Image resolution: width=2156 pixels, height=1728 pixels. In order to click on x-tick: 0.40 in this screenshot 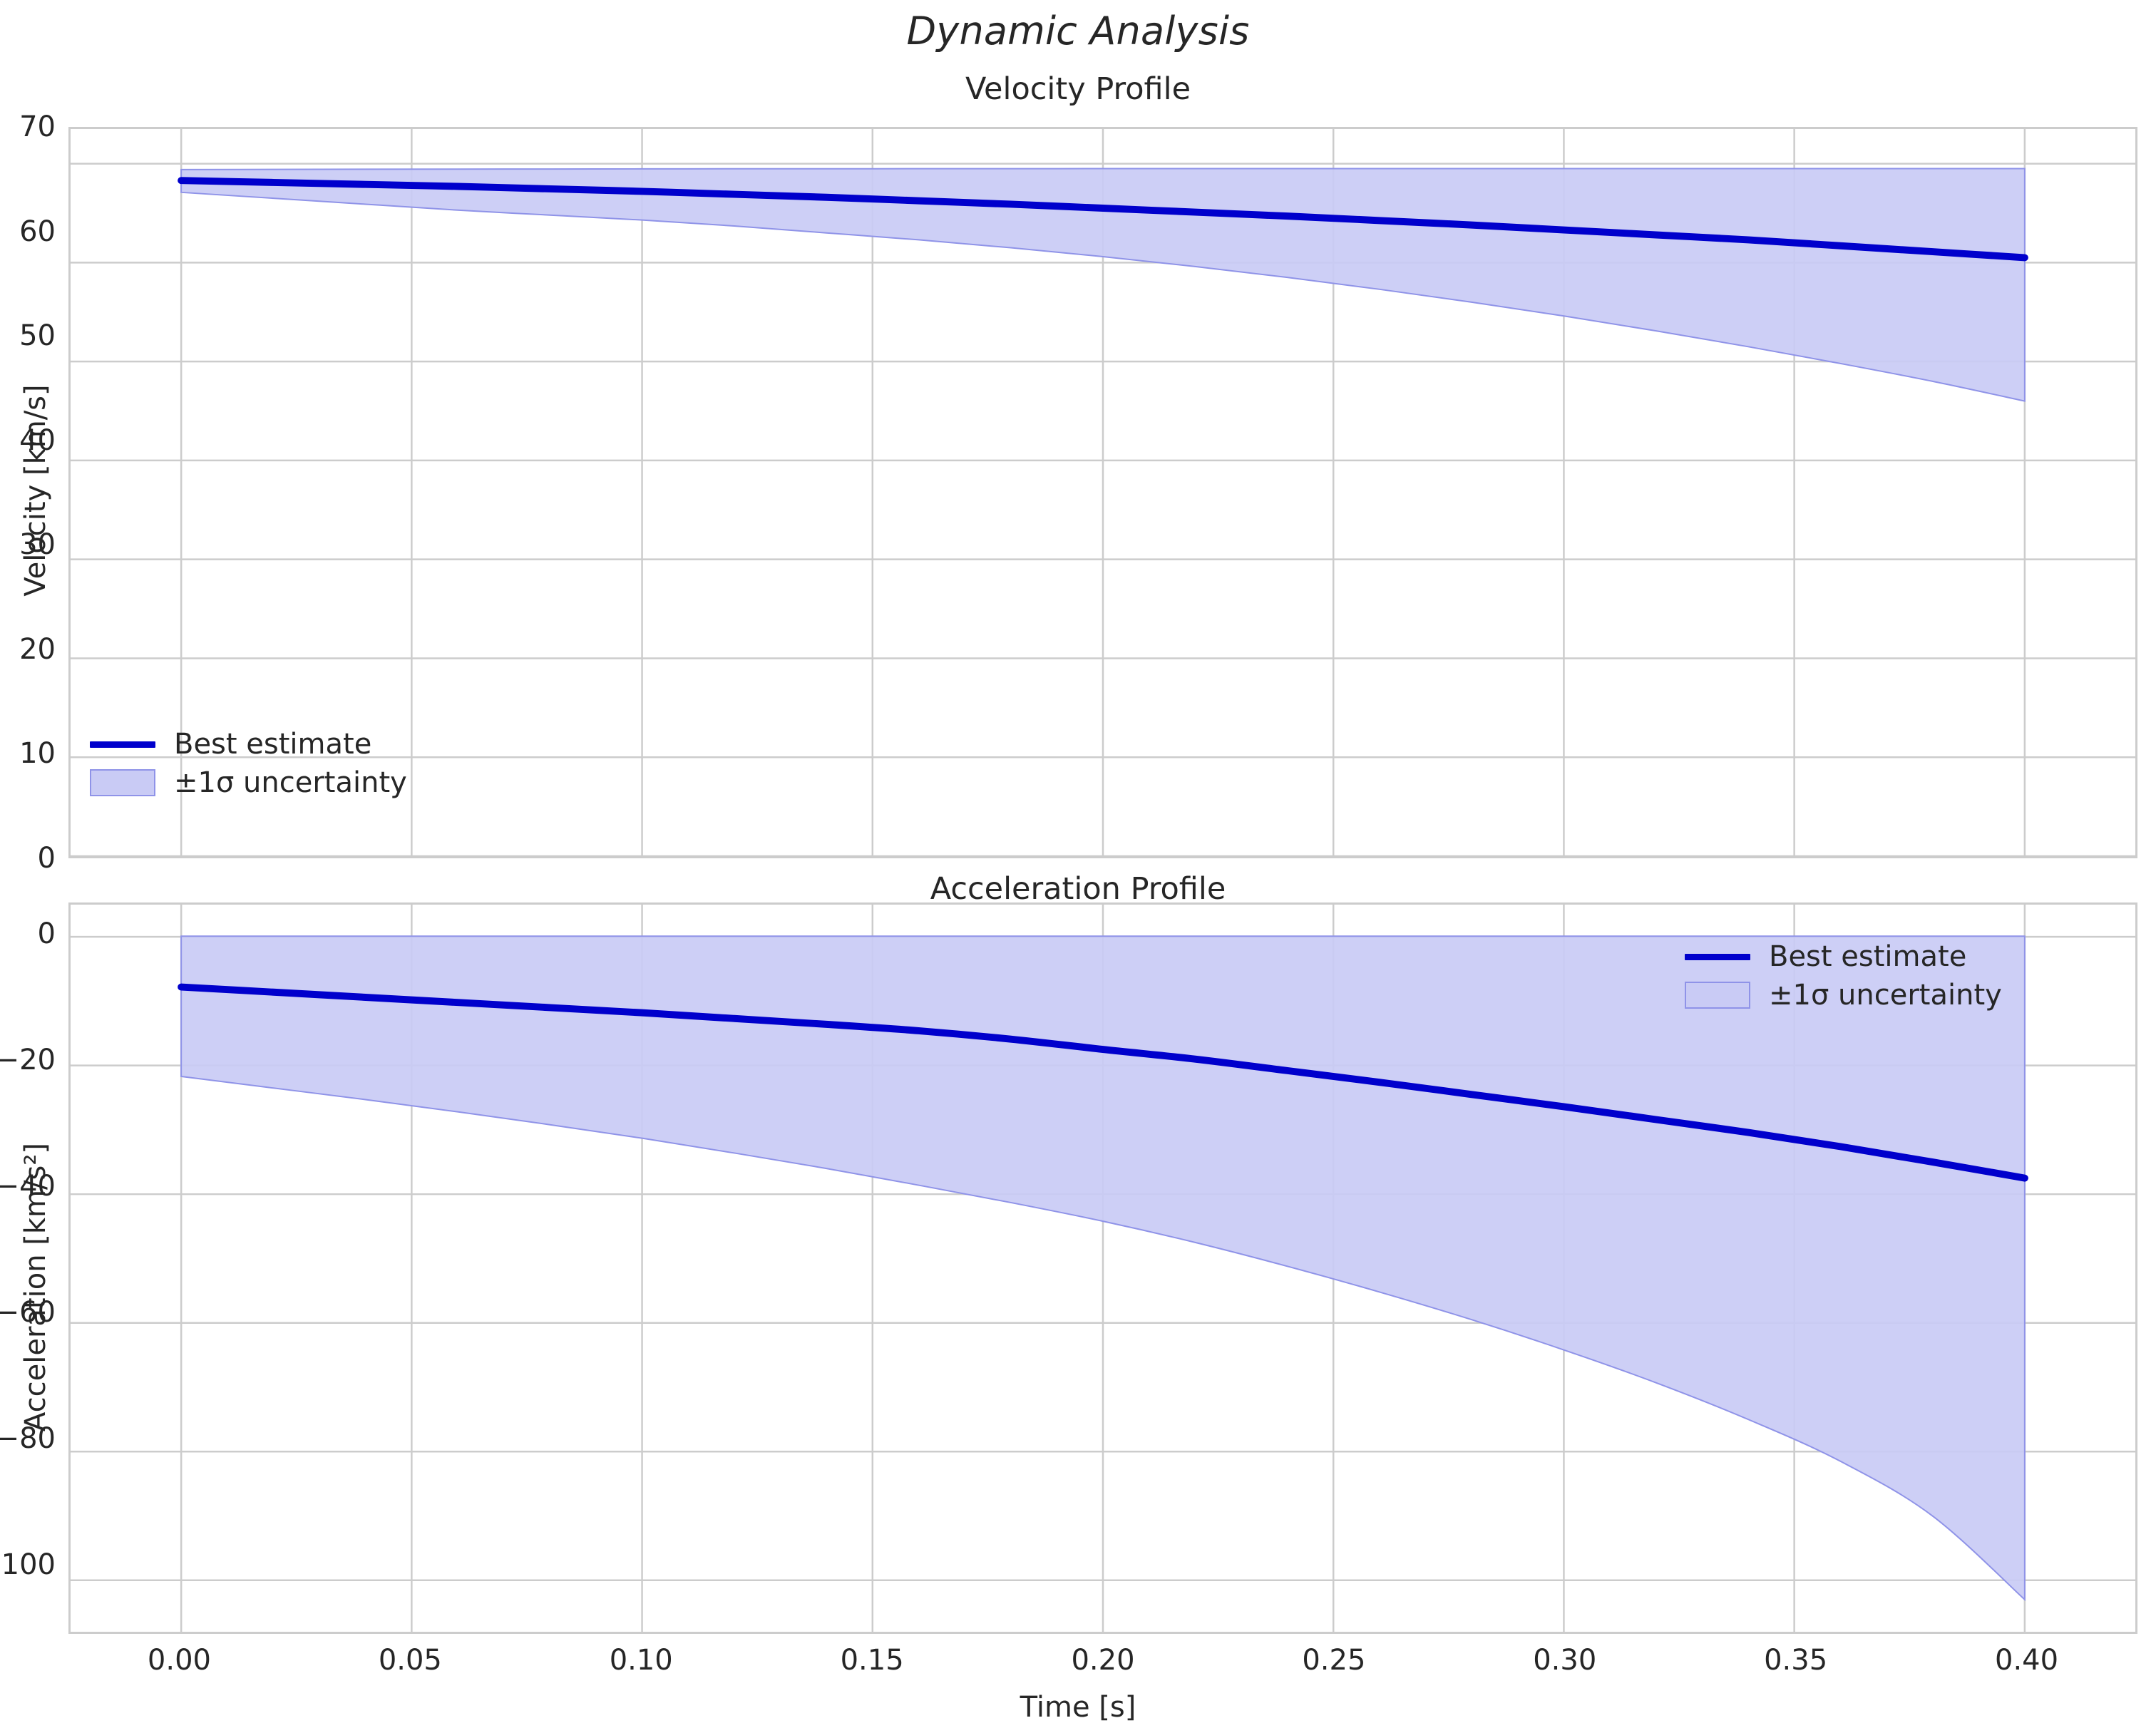, I will do `click(2027, 1660)`.